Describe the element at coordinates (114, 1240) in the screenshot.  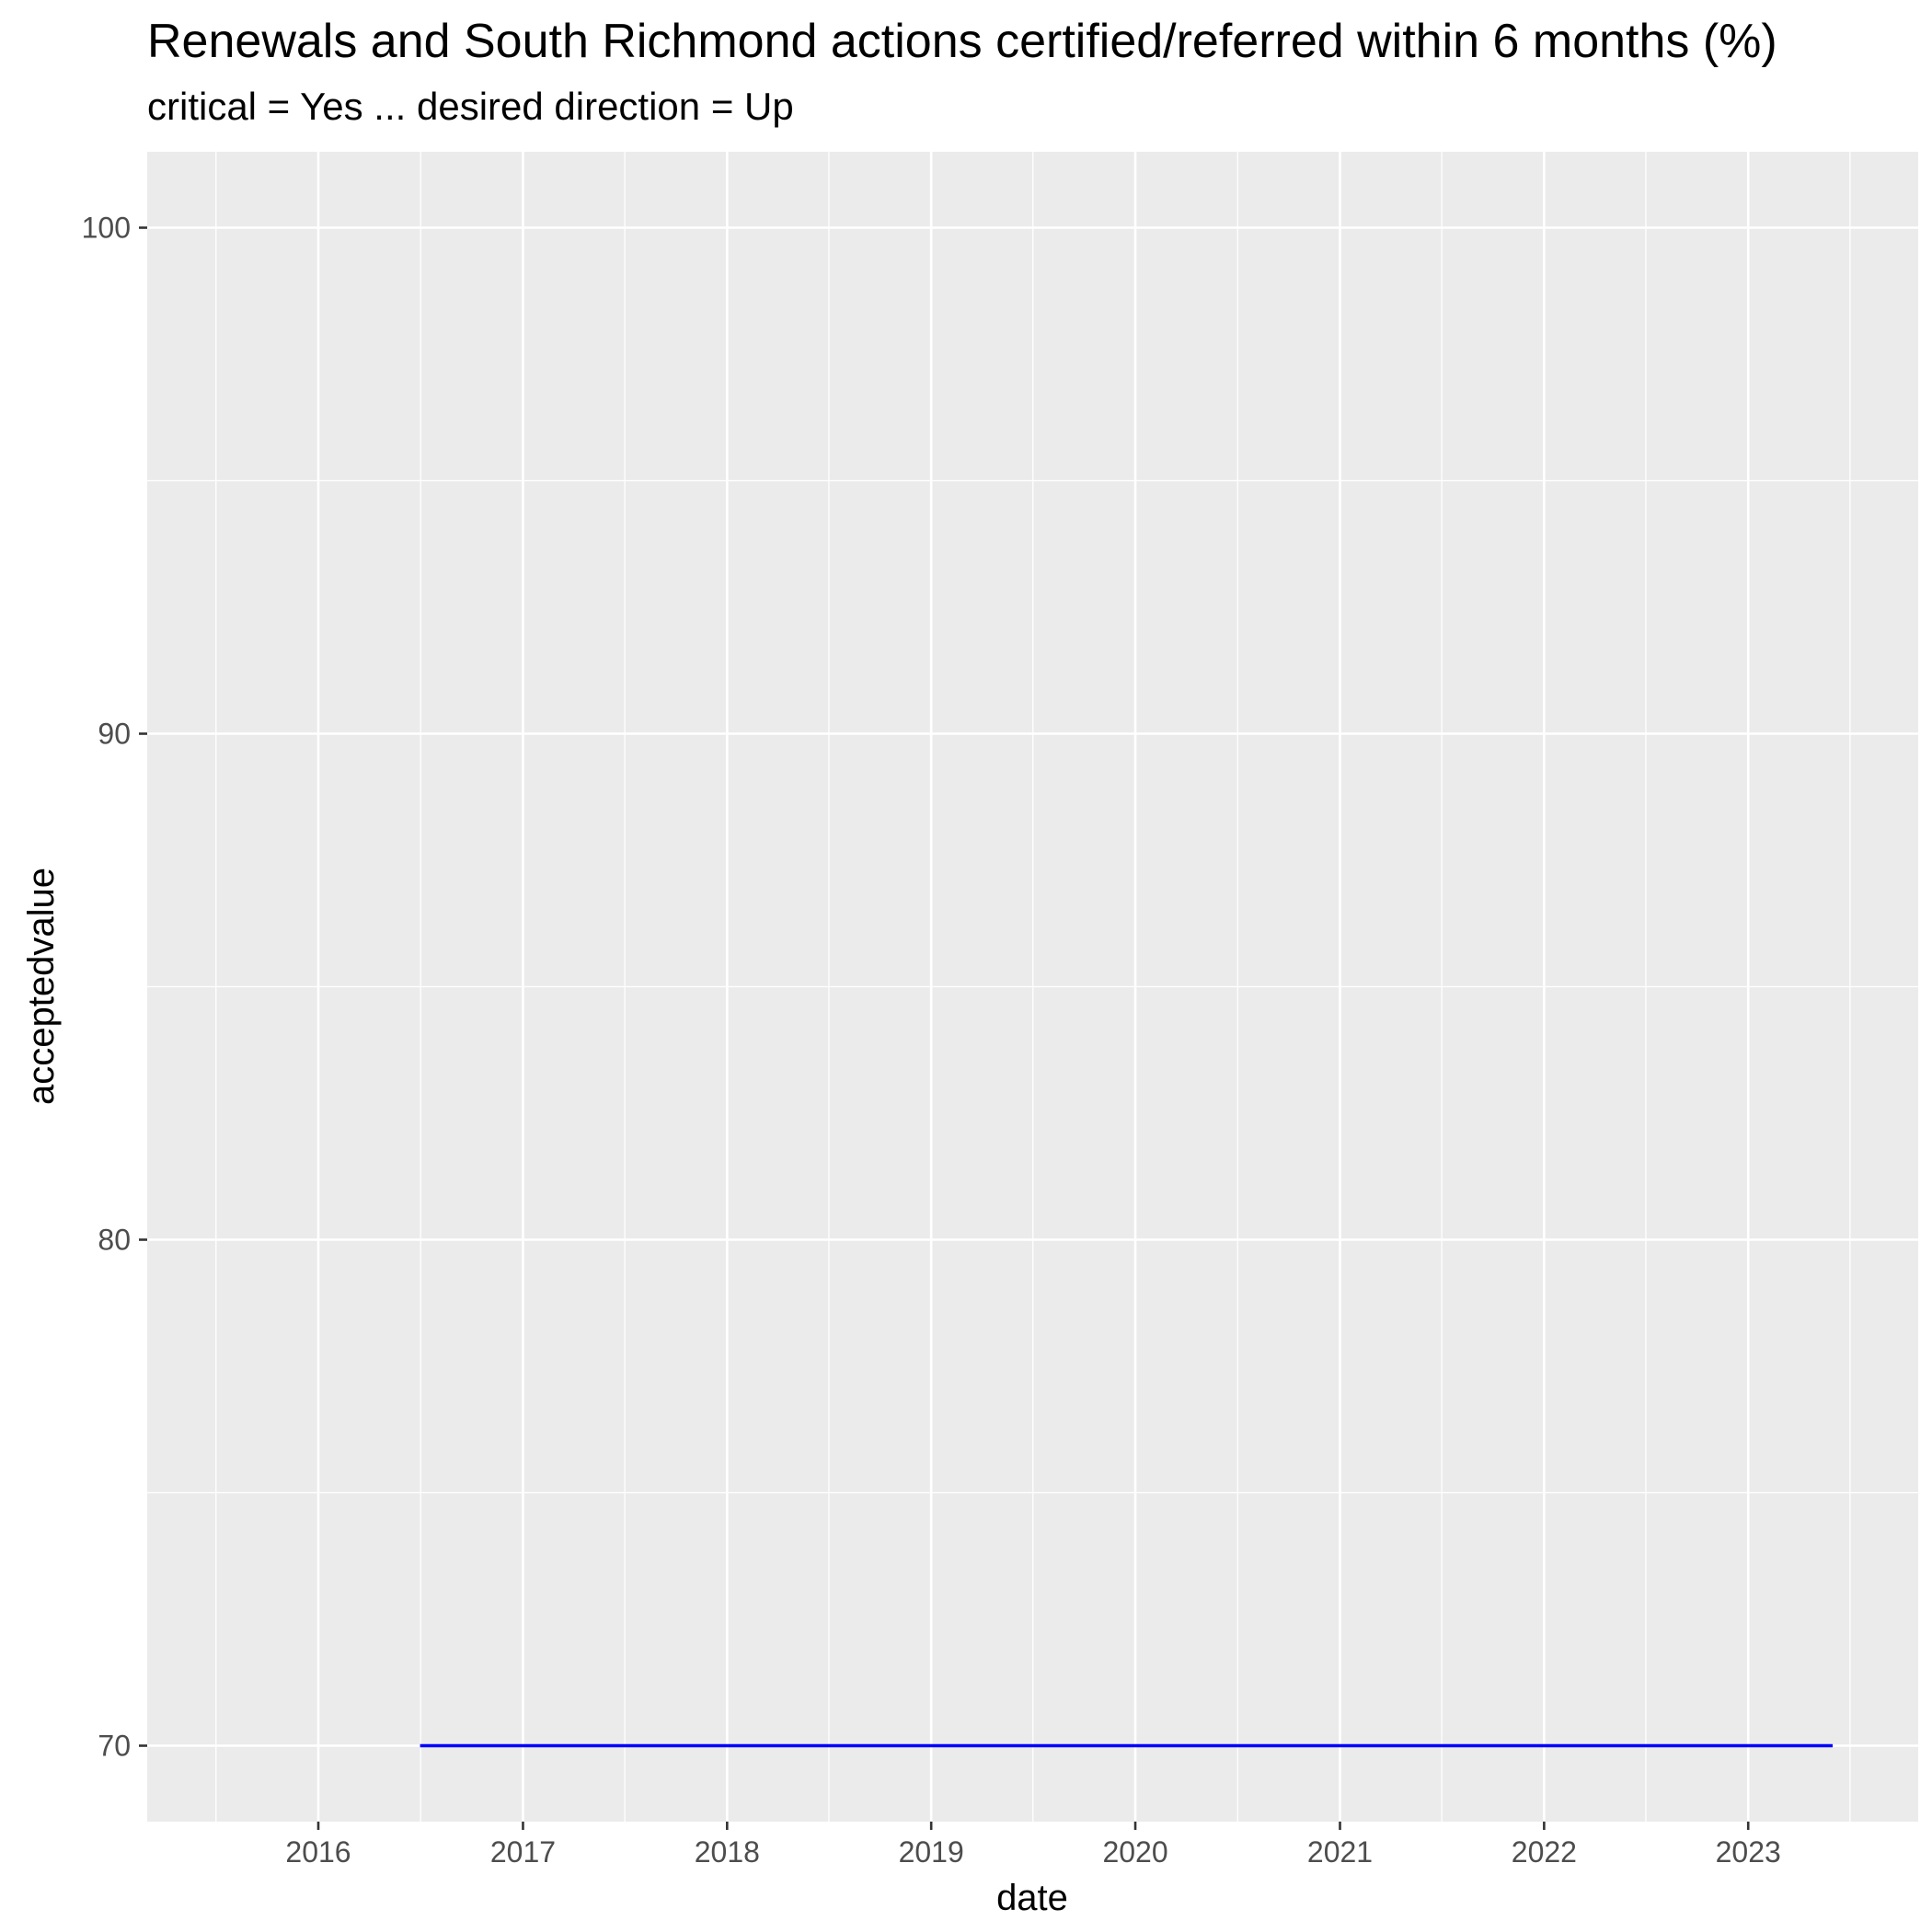
I see `y-tick-label: 80` at that location.